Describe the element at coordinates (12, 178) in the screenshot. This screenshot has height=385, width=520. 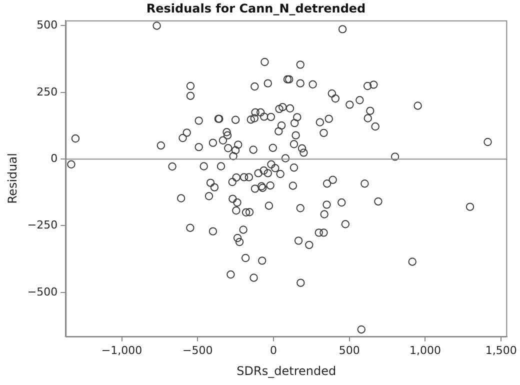
I see `y-axis-title: Residual` at that location.